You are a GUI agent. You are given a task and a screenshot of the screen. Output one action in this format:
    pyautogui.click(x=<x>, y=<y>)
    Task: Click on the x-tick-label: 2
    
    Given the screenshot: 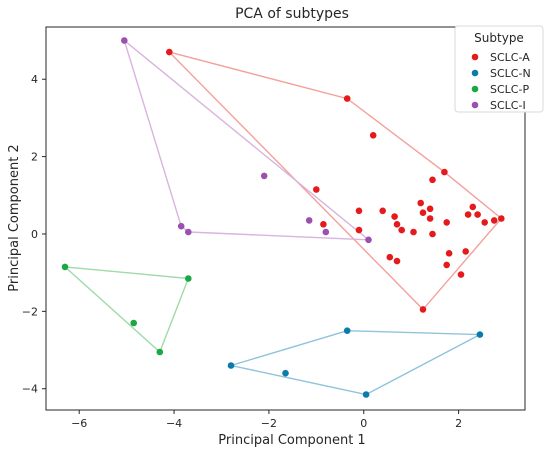 What is the action you would take?
    pyautogui.click(x=458, y=423)
    